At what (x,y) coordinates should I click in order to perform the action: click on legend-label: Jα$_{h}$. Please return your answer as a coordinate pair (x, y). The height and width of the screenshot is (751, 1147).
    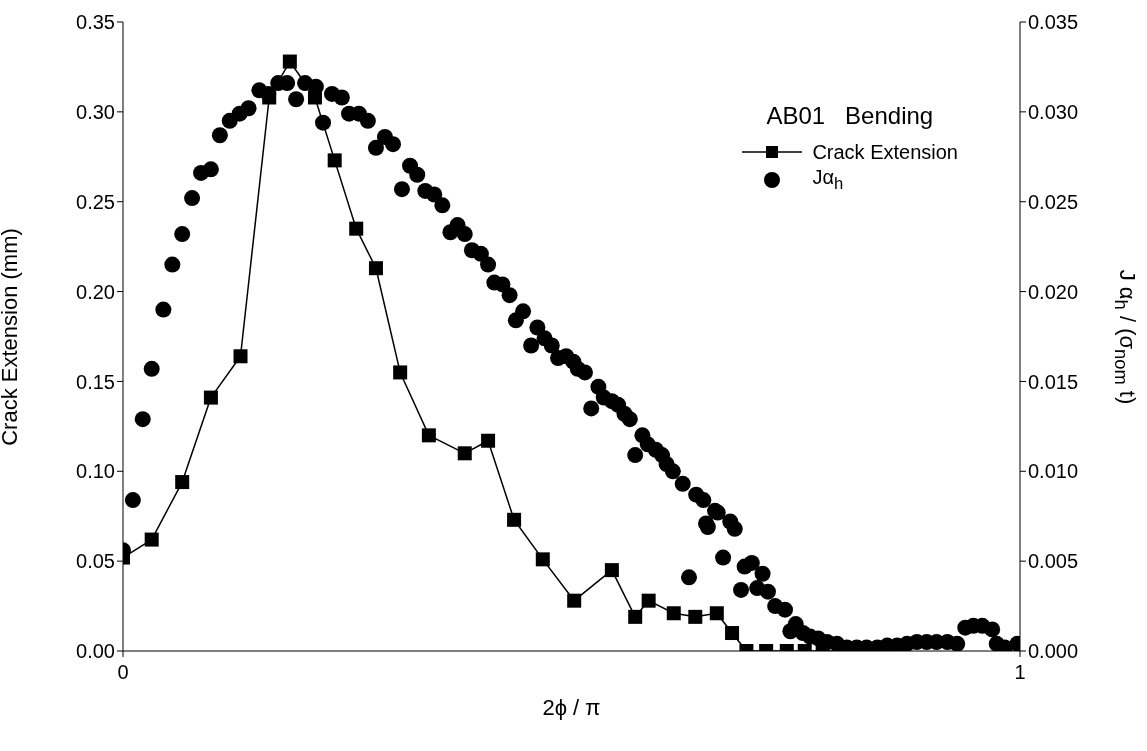
    Looking at the image, I should click on (828, 180).